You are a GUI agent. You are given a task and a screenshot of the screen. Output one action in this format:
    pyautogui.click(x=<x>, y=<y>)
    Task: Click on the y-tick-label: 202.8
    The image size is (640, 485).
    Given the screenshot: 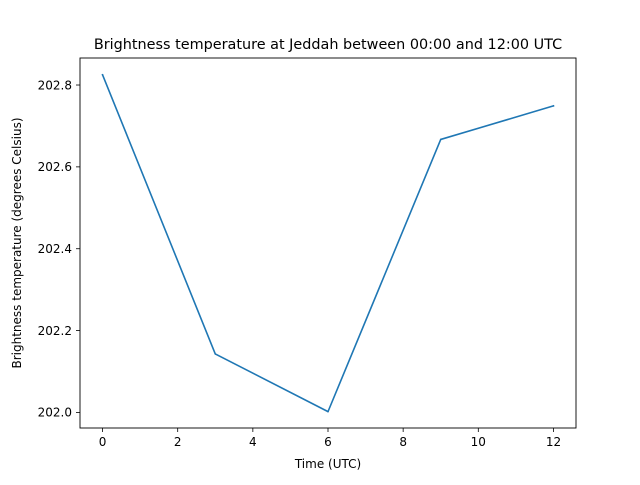 What is the action you would take?
    pyautogui.click(x=55, y=85)
    